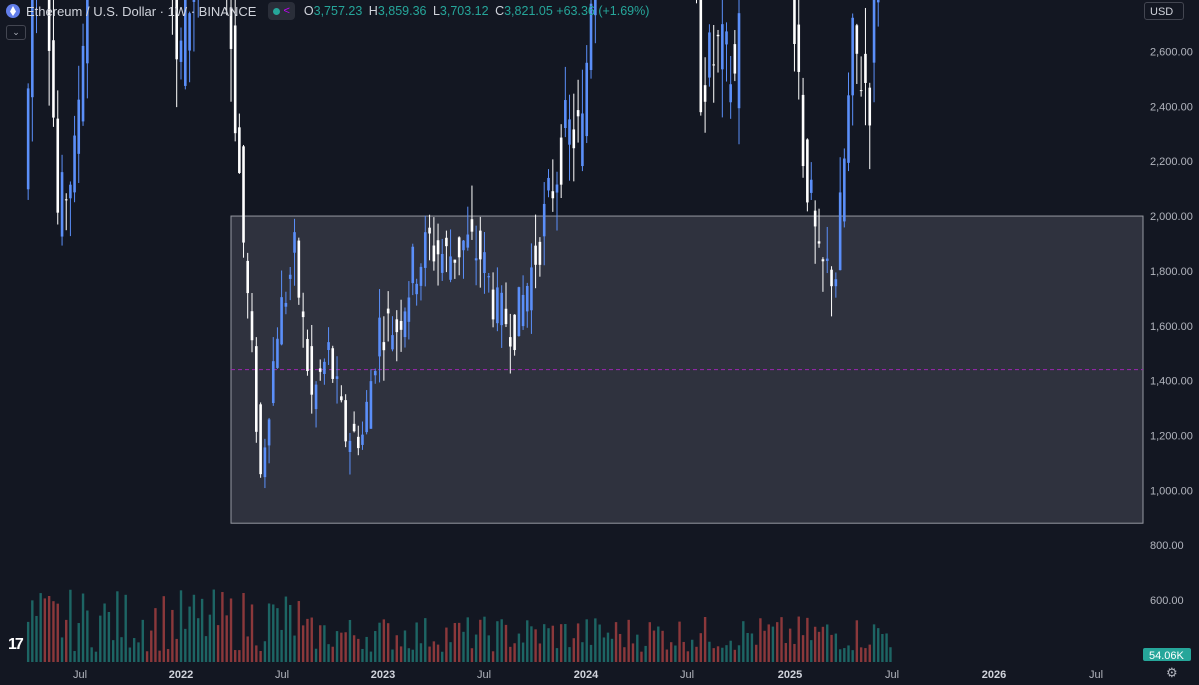 The image size is (1199, 685). Describe the element at coordinates (790, 675) in the screenshot. I see `x-tick-label: 2025` at that location.